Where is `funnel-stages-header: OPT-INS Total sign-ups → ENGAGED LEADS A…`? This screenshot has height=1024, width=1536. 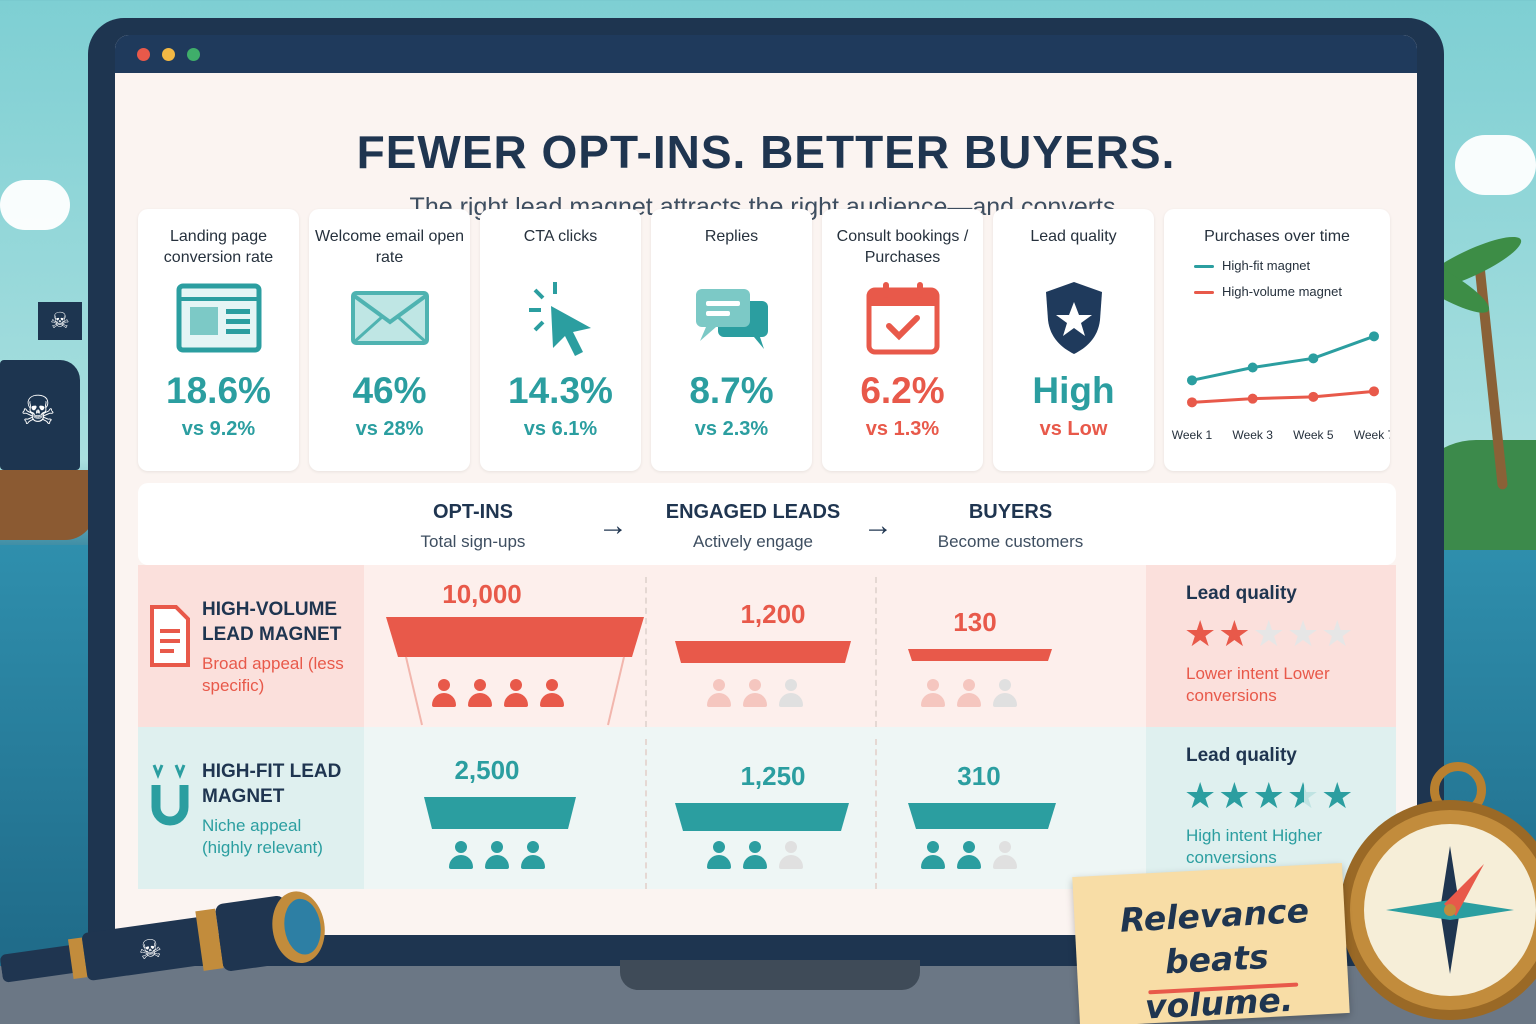
funnel-stages-header: OPT-INS Total sign-ups → ENGAGED LEADS A… is located at coordinates (767, 524).